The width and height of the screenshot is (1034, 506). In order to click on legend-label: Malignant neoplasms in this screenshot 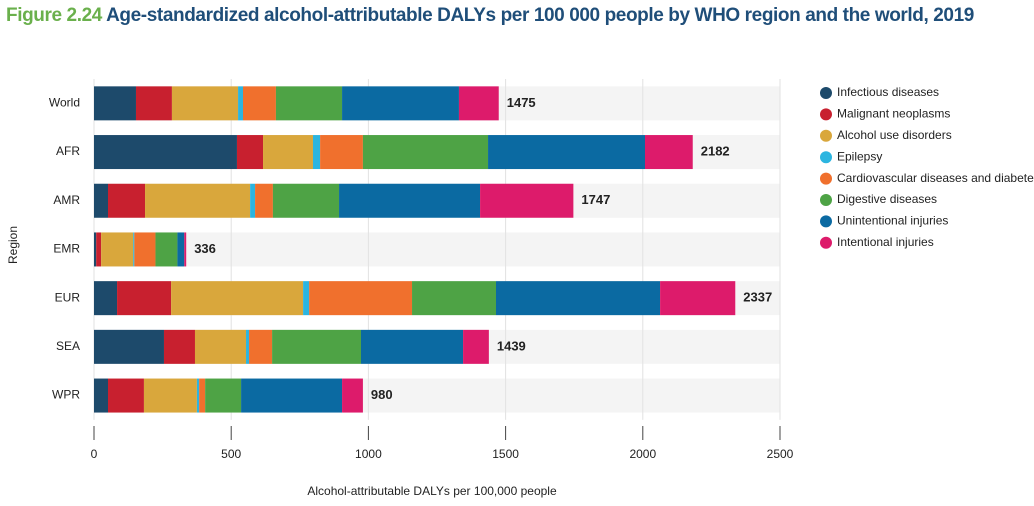, I will do `click(893, 114)`.